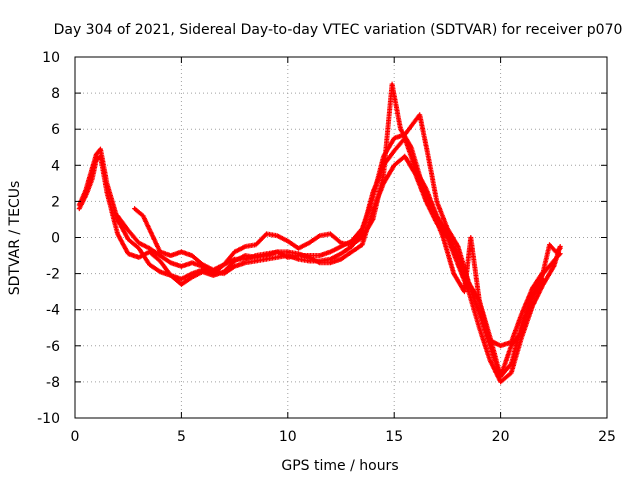 Image resolution: width=640 pixels, height=480 pixels. Describe the element at coordinates (339, 466) in the screenshot. I see `x-axis-label: GPS time / hours` at that location.